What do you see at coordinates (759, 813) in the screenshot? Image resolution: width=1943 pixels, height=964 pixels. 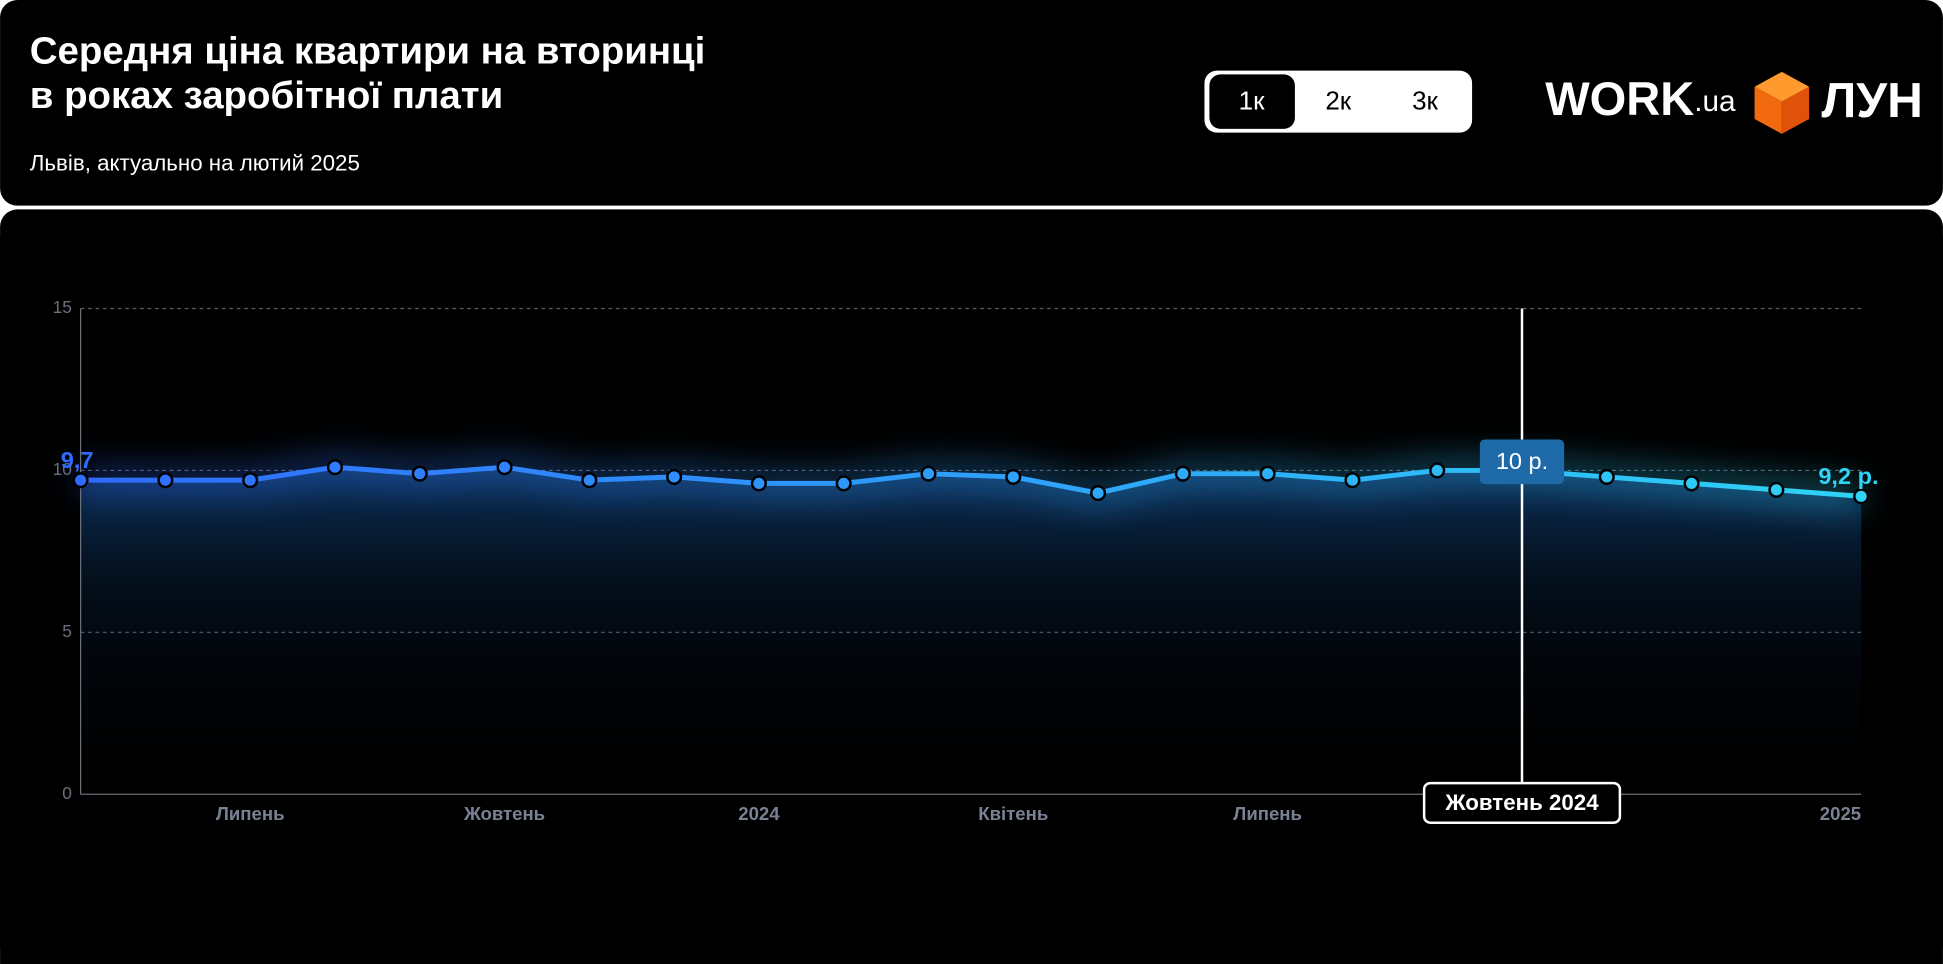 I see `x-tick-label: 2024` at bounding box center [759, 813].